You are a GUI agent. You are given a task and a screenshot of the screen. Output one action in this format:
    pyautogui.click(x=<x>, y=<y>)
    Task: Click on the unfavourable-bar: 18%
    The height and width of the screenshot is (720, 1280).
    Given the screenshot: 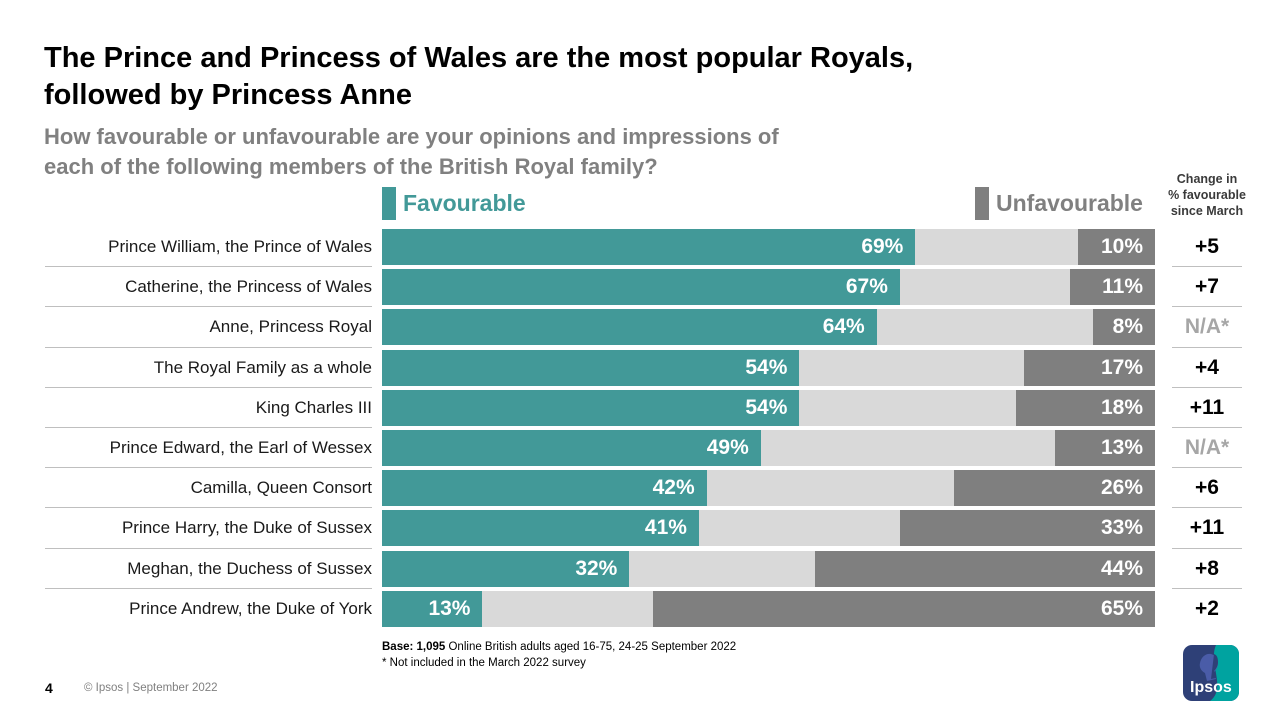 What is the action you would take?
    pyautogui.click(x=1085, y=407)
    